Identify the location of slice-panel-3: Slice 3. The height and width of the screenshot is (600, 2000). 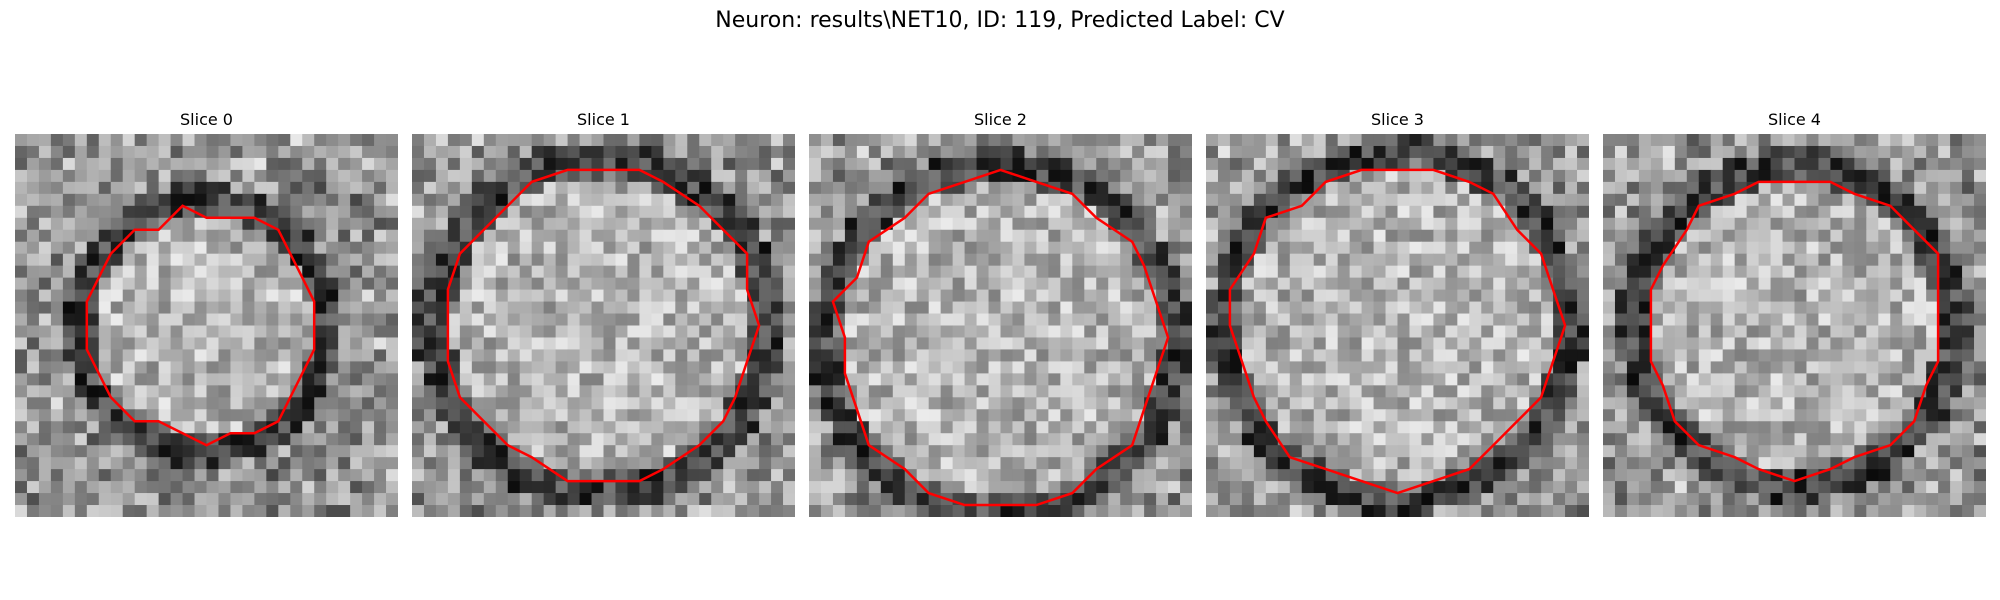
(1397, 312).